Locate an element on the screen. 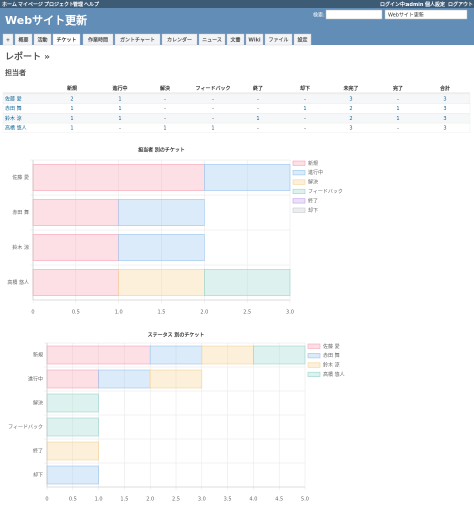 The height and width of the screenshot is (510, 474). tab-label: 概要 is located at coordinates (23, 40).